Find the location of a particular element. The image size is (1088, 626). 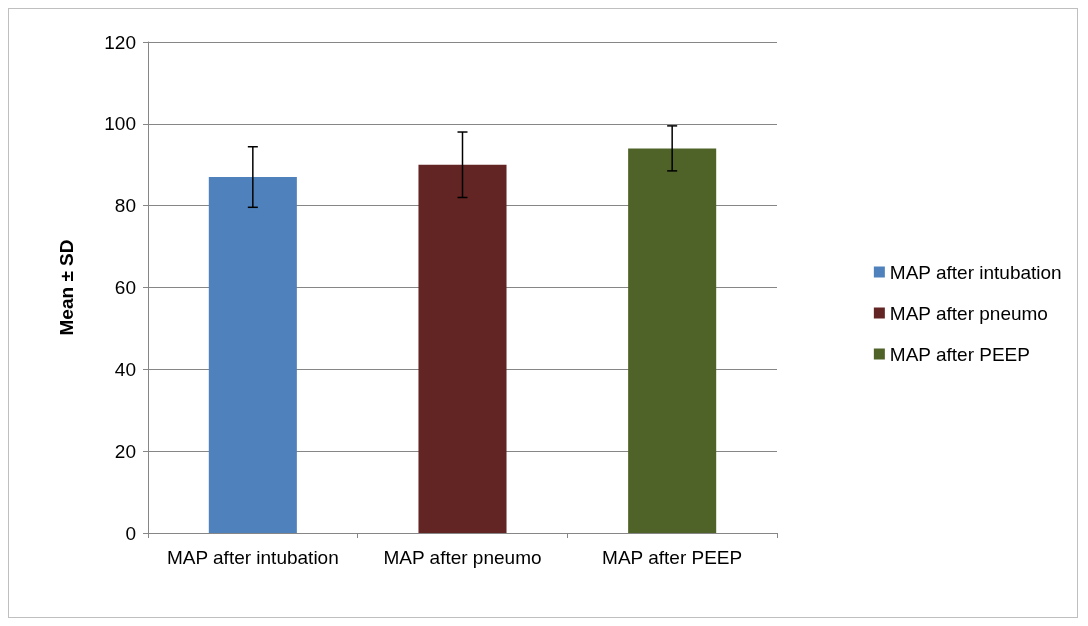

y-tick-label: 0 is located at coordinates (130, 533).